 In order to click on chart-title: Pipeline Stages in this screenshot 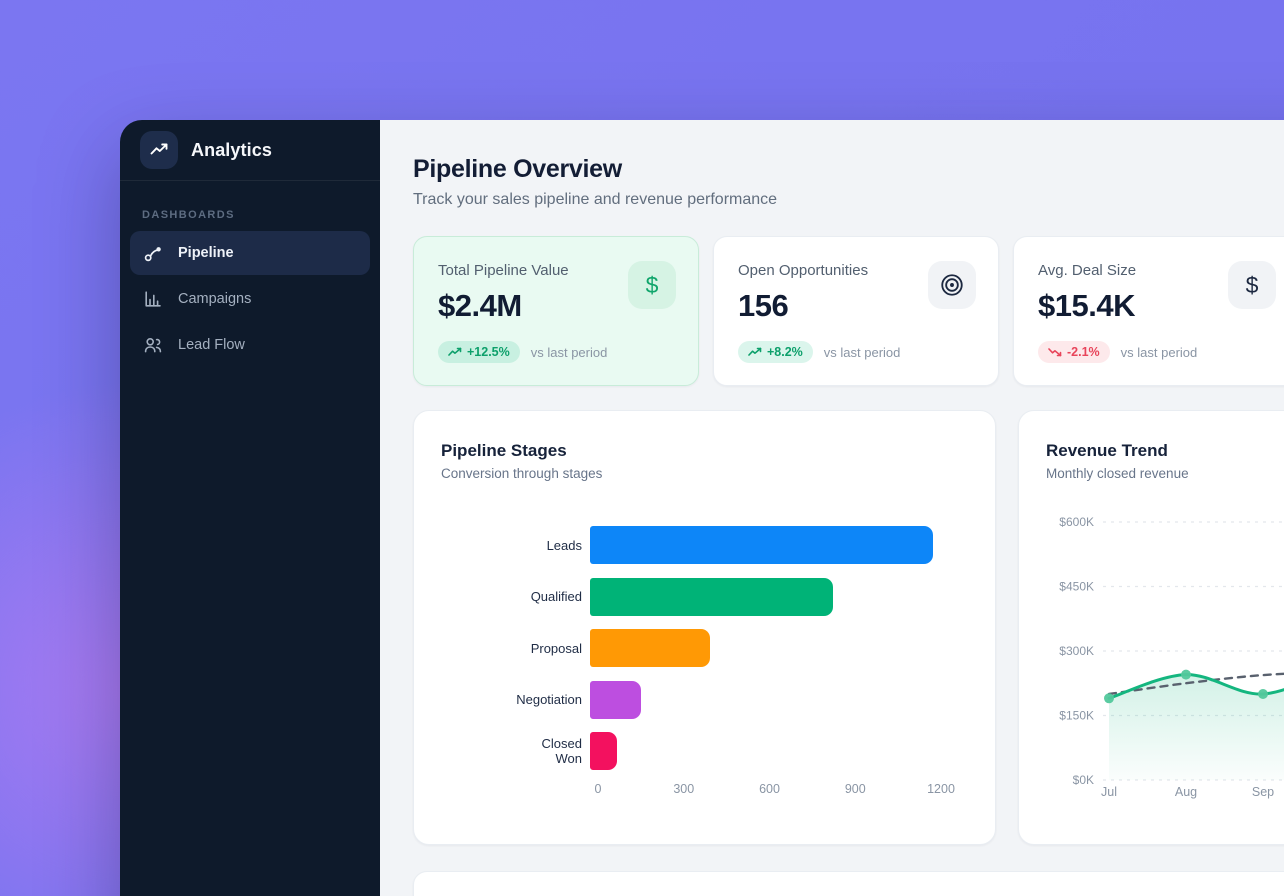, I will do `click(504, 450)`.